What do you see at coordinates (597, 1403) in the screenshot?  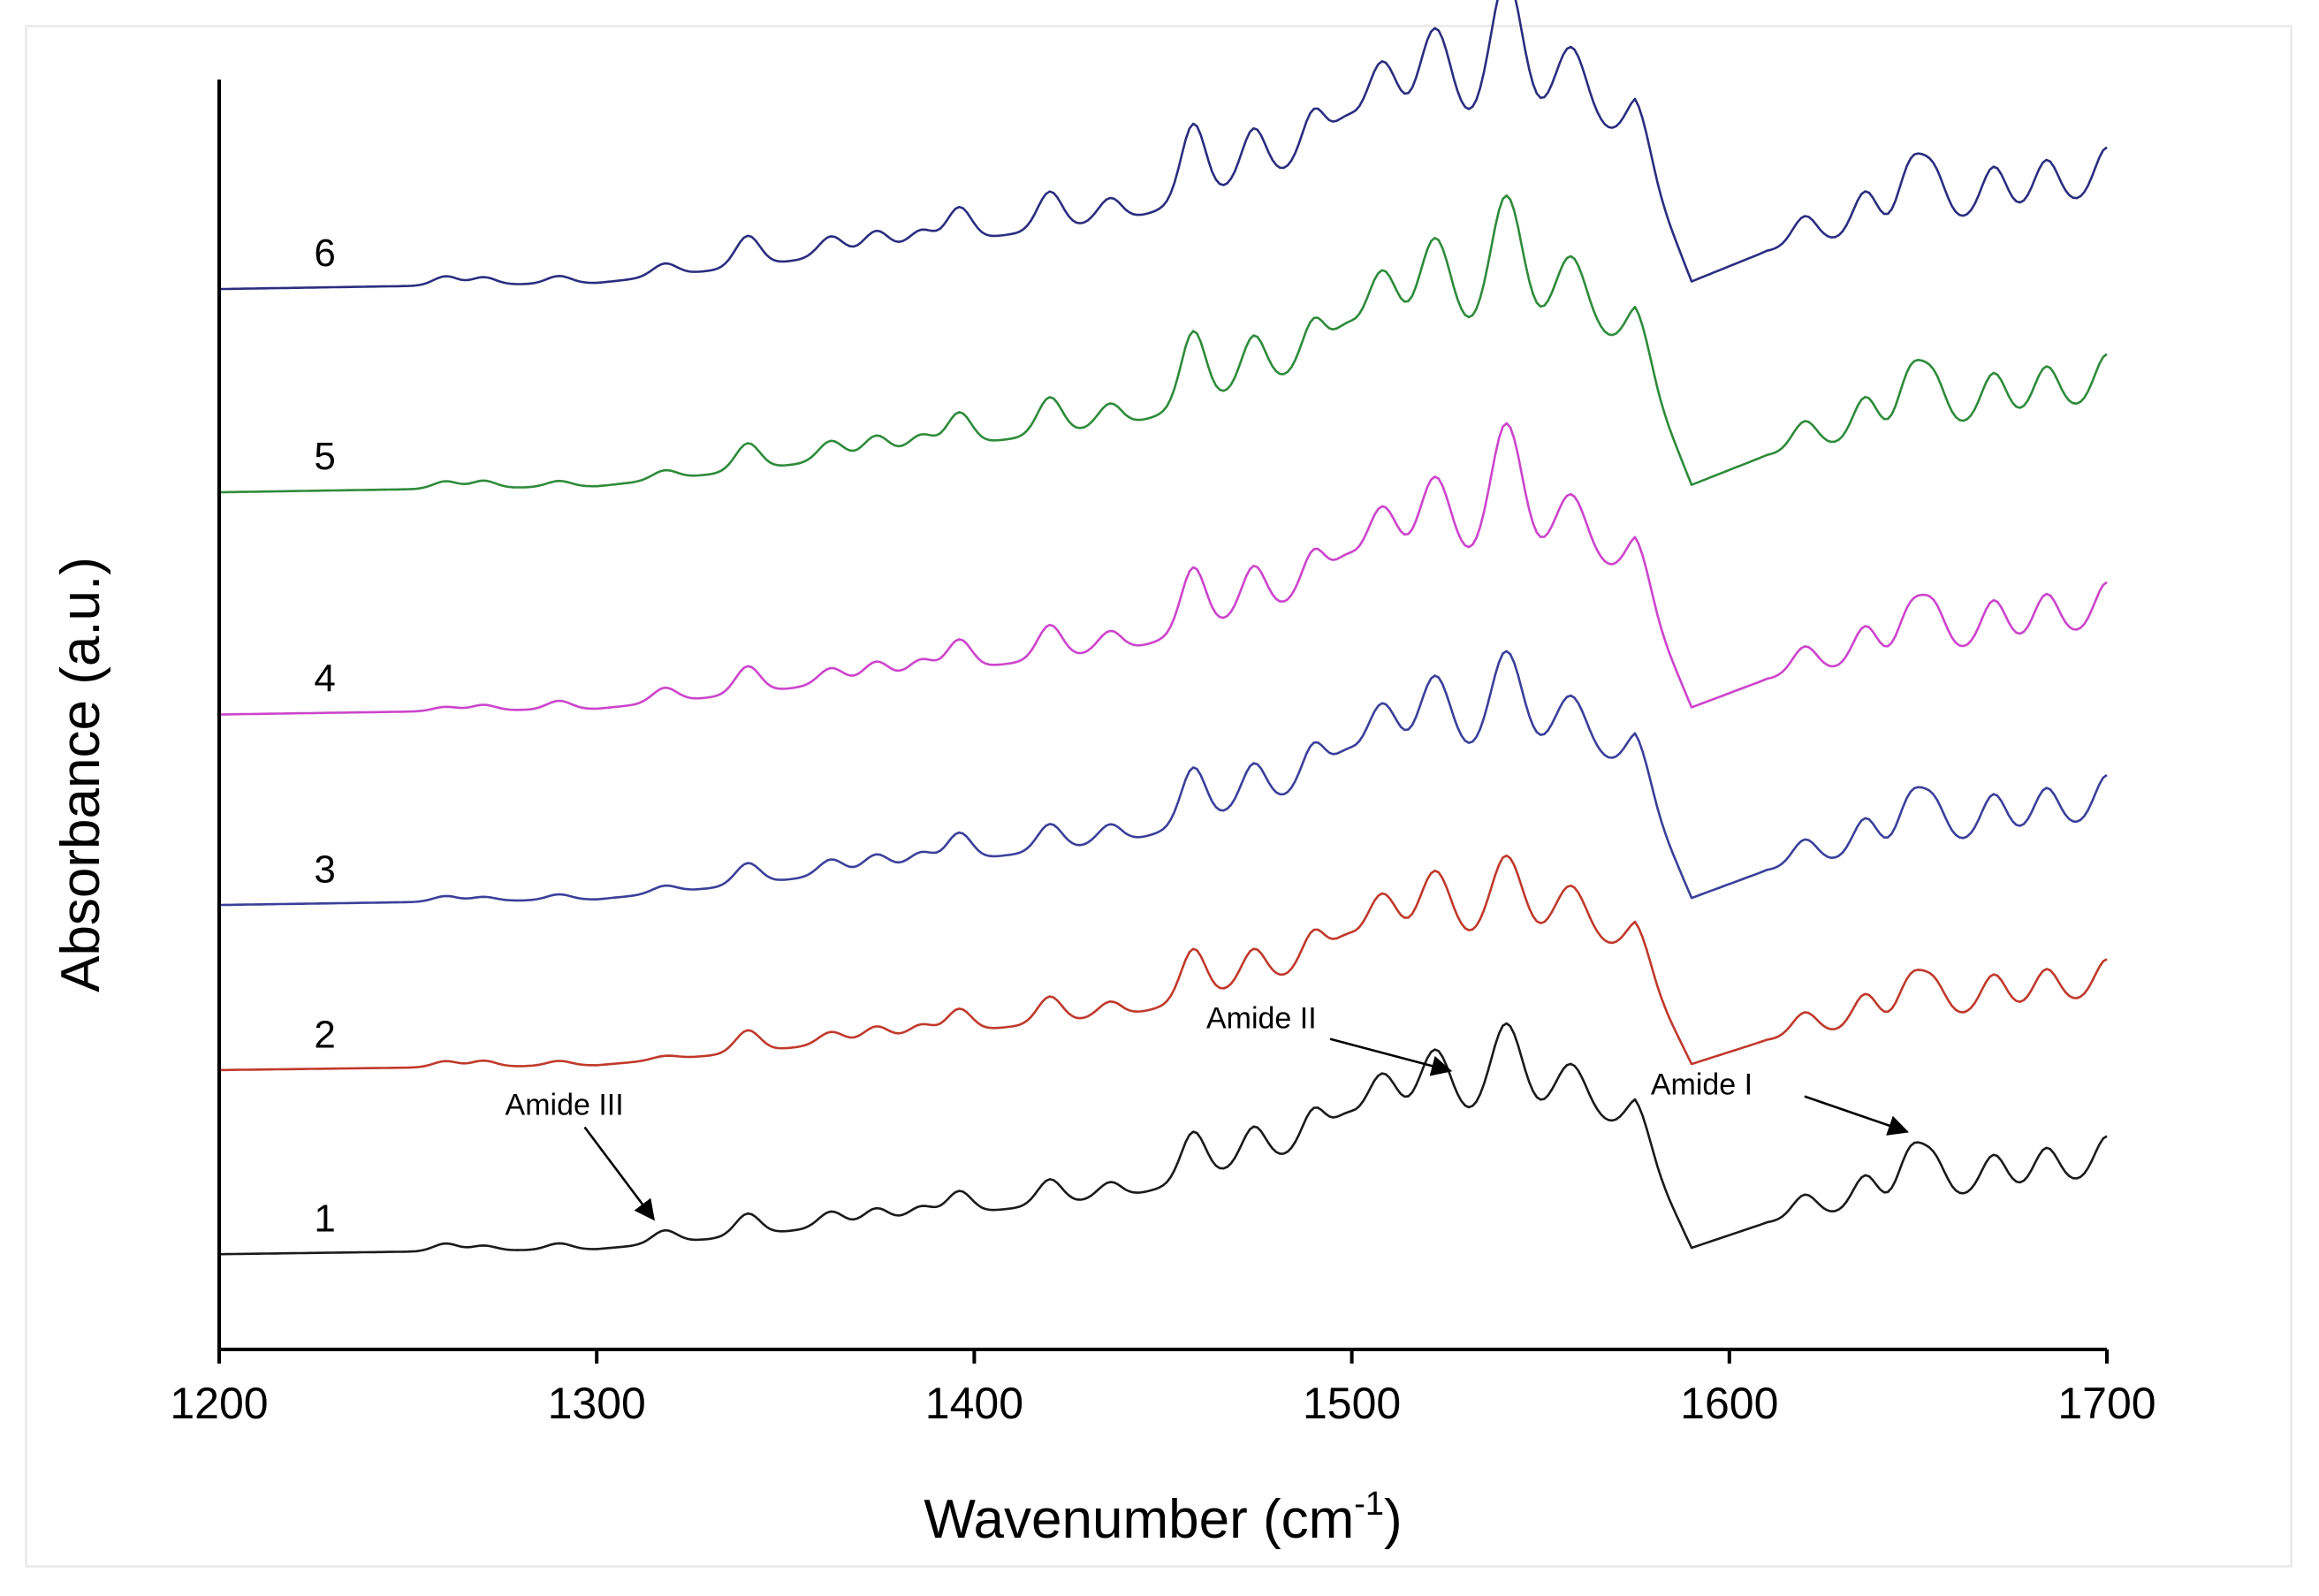 I see `x-tick-label: 1300` at bounding box center [597, 1403].